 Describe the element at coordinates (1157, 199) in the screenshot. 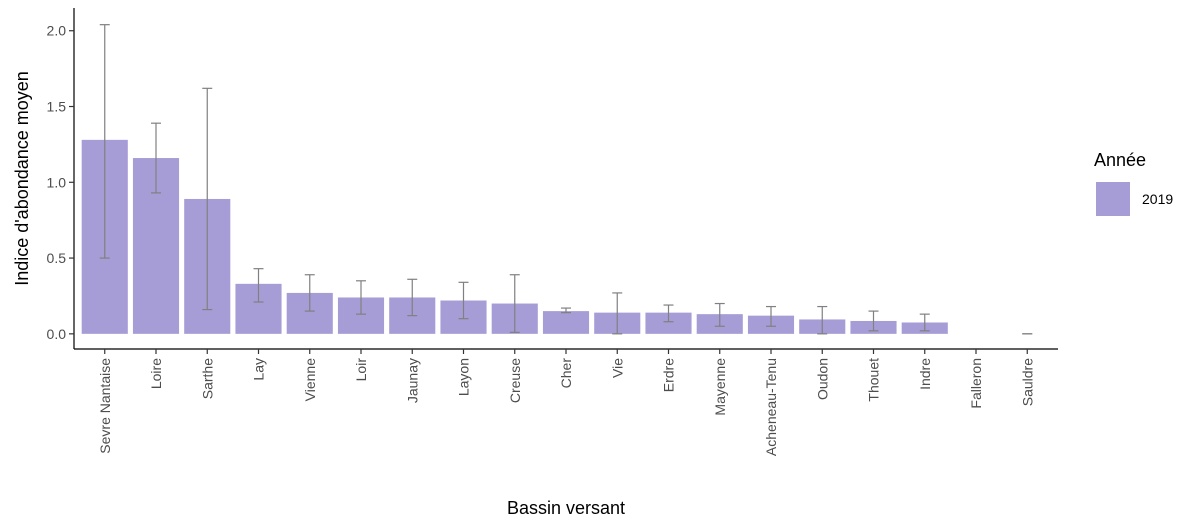

I see `legend-label-2019: 2019` at that location.